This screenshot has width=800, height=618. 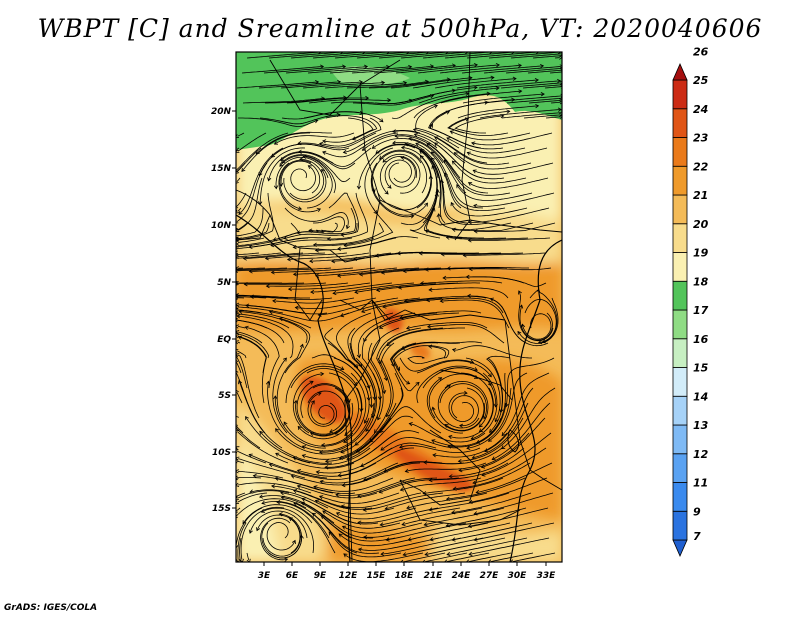 What do you see at coordinates (701, 425) in the screenshot?
I see `colorbar-label: 13` at bounding box center [701, 425].